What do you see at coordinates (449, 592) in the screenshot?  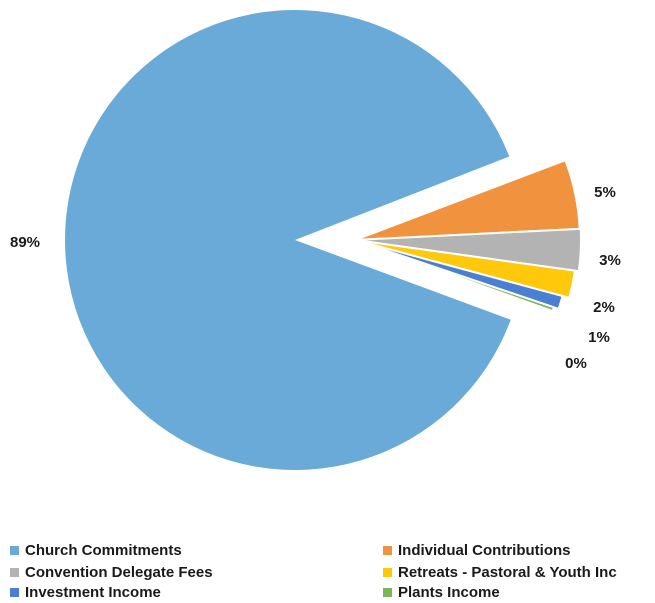 I see `legend-label: Plants Income` at bounding box center [449, 592].